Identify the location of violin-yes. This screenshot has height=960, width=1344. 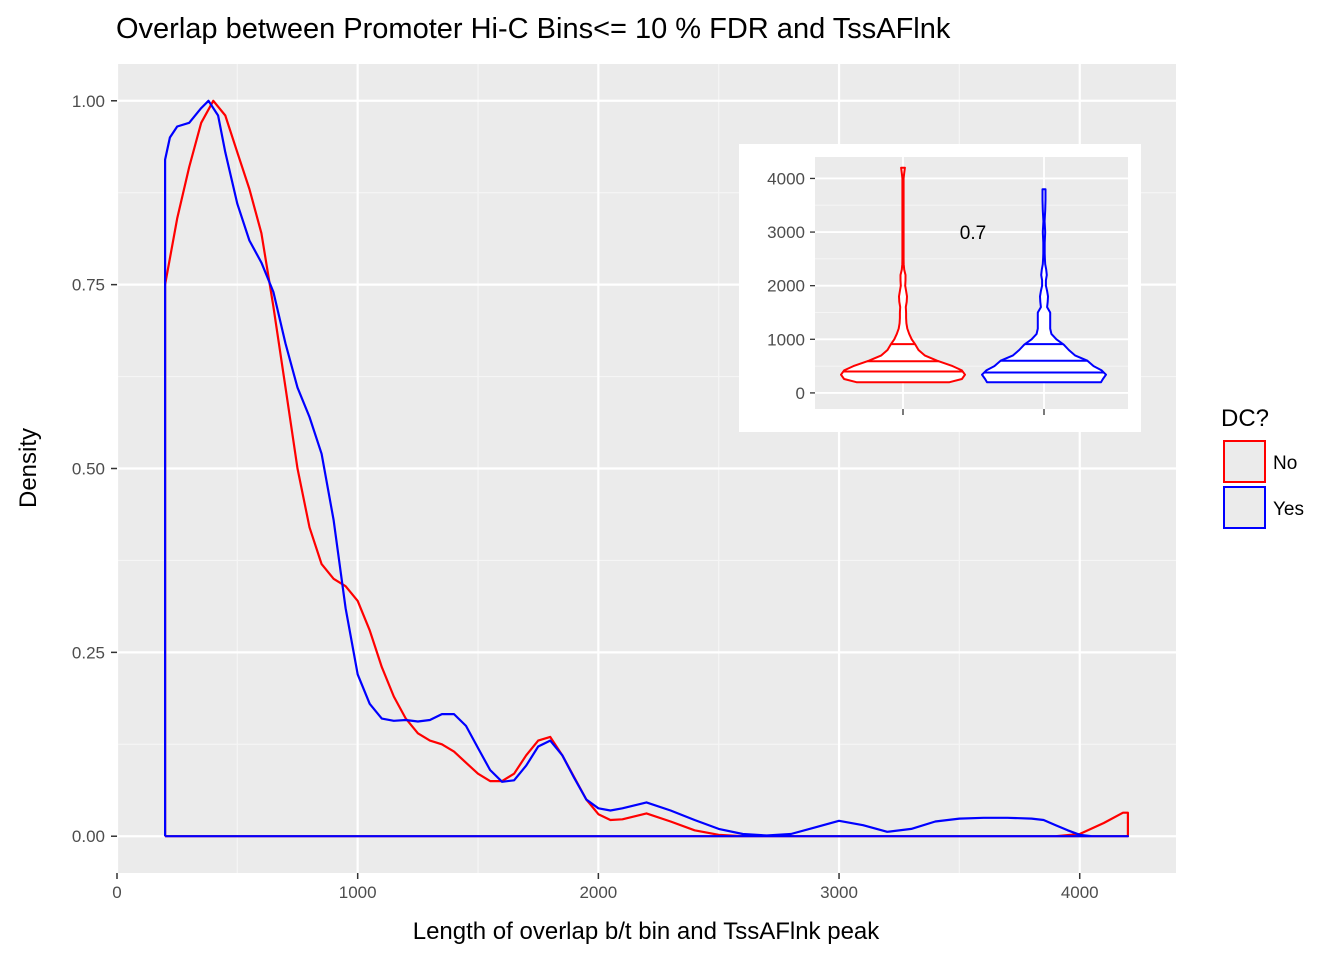
(1044, 286).